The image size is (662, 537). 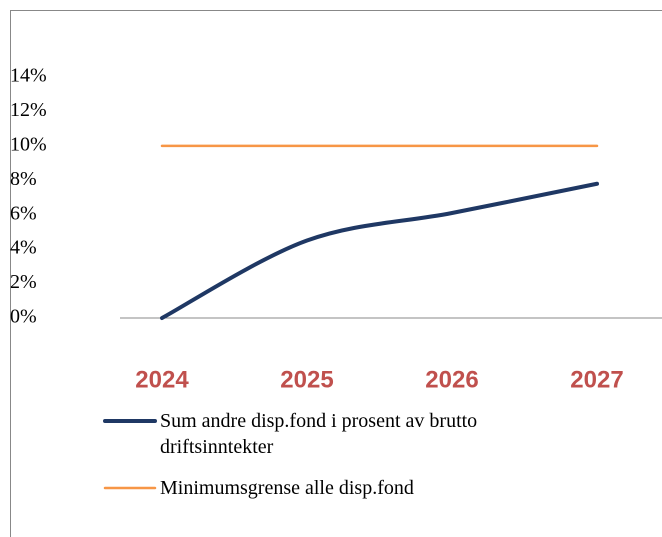 I want to click on y-tick-label: 0%, so click(x=23, y=317).